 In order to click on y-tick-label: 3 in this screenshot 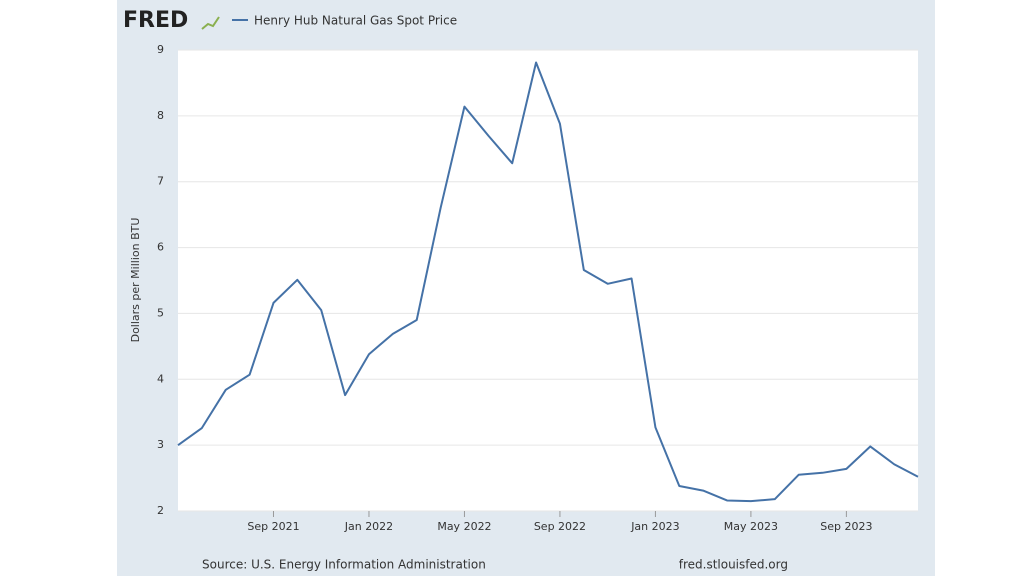, I will do `click(160, 444)`.